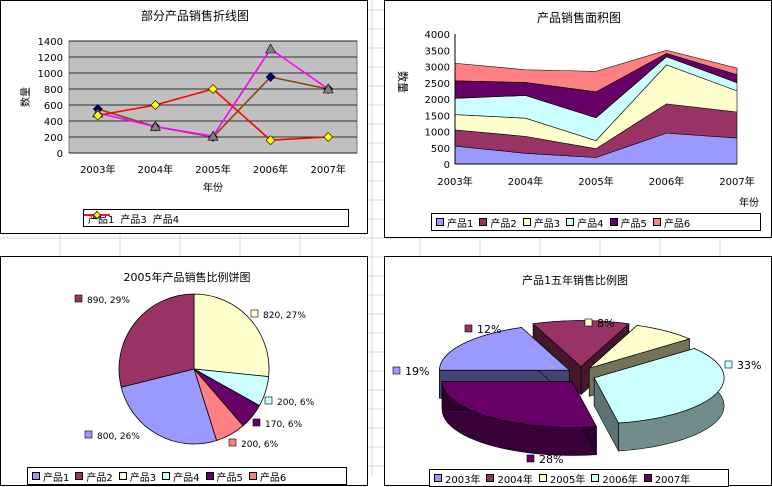  Describe the element at coordinates (187, 277) in the screenshot. I see `pie2005-chart-title: 2005年产品销售比例饼图` at that location.